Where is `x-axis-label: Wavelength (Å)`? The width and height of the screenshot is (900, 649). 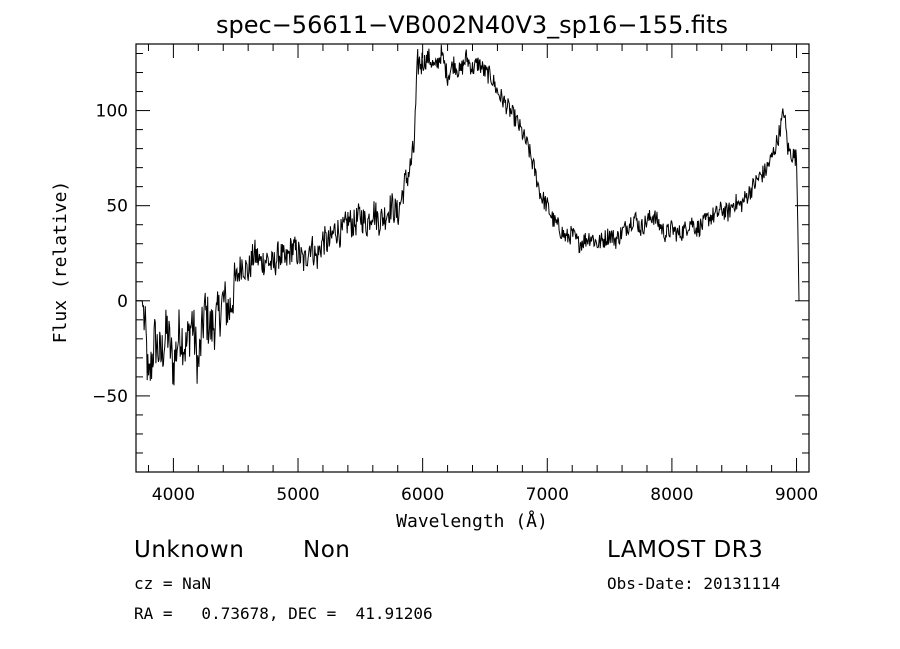
x-axis-label: Wavelength (Å) is located at coordinates (472, 521).